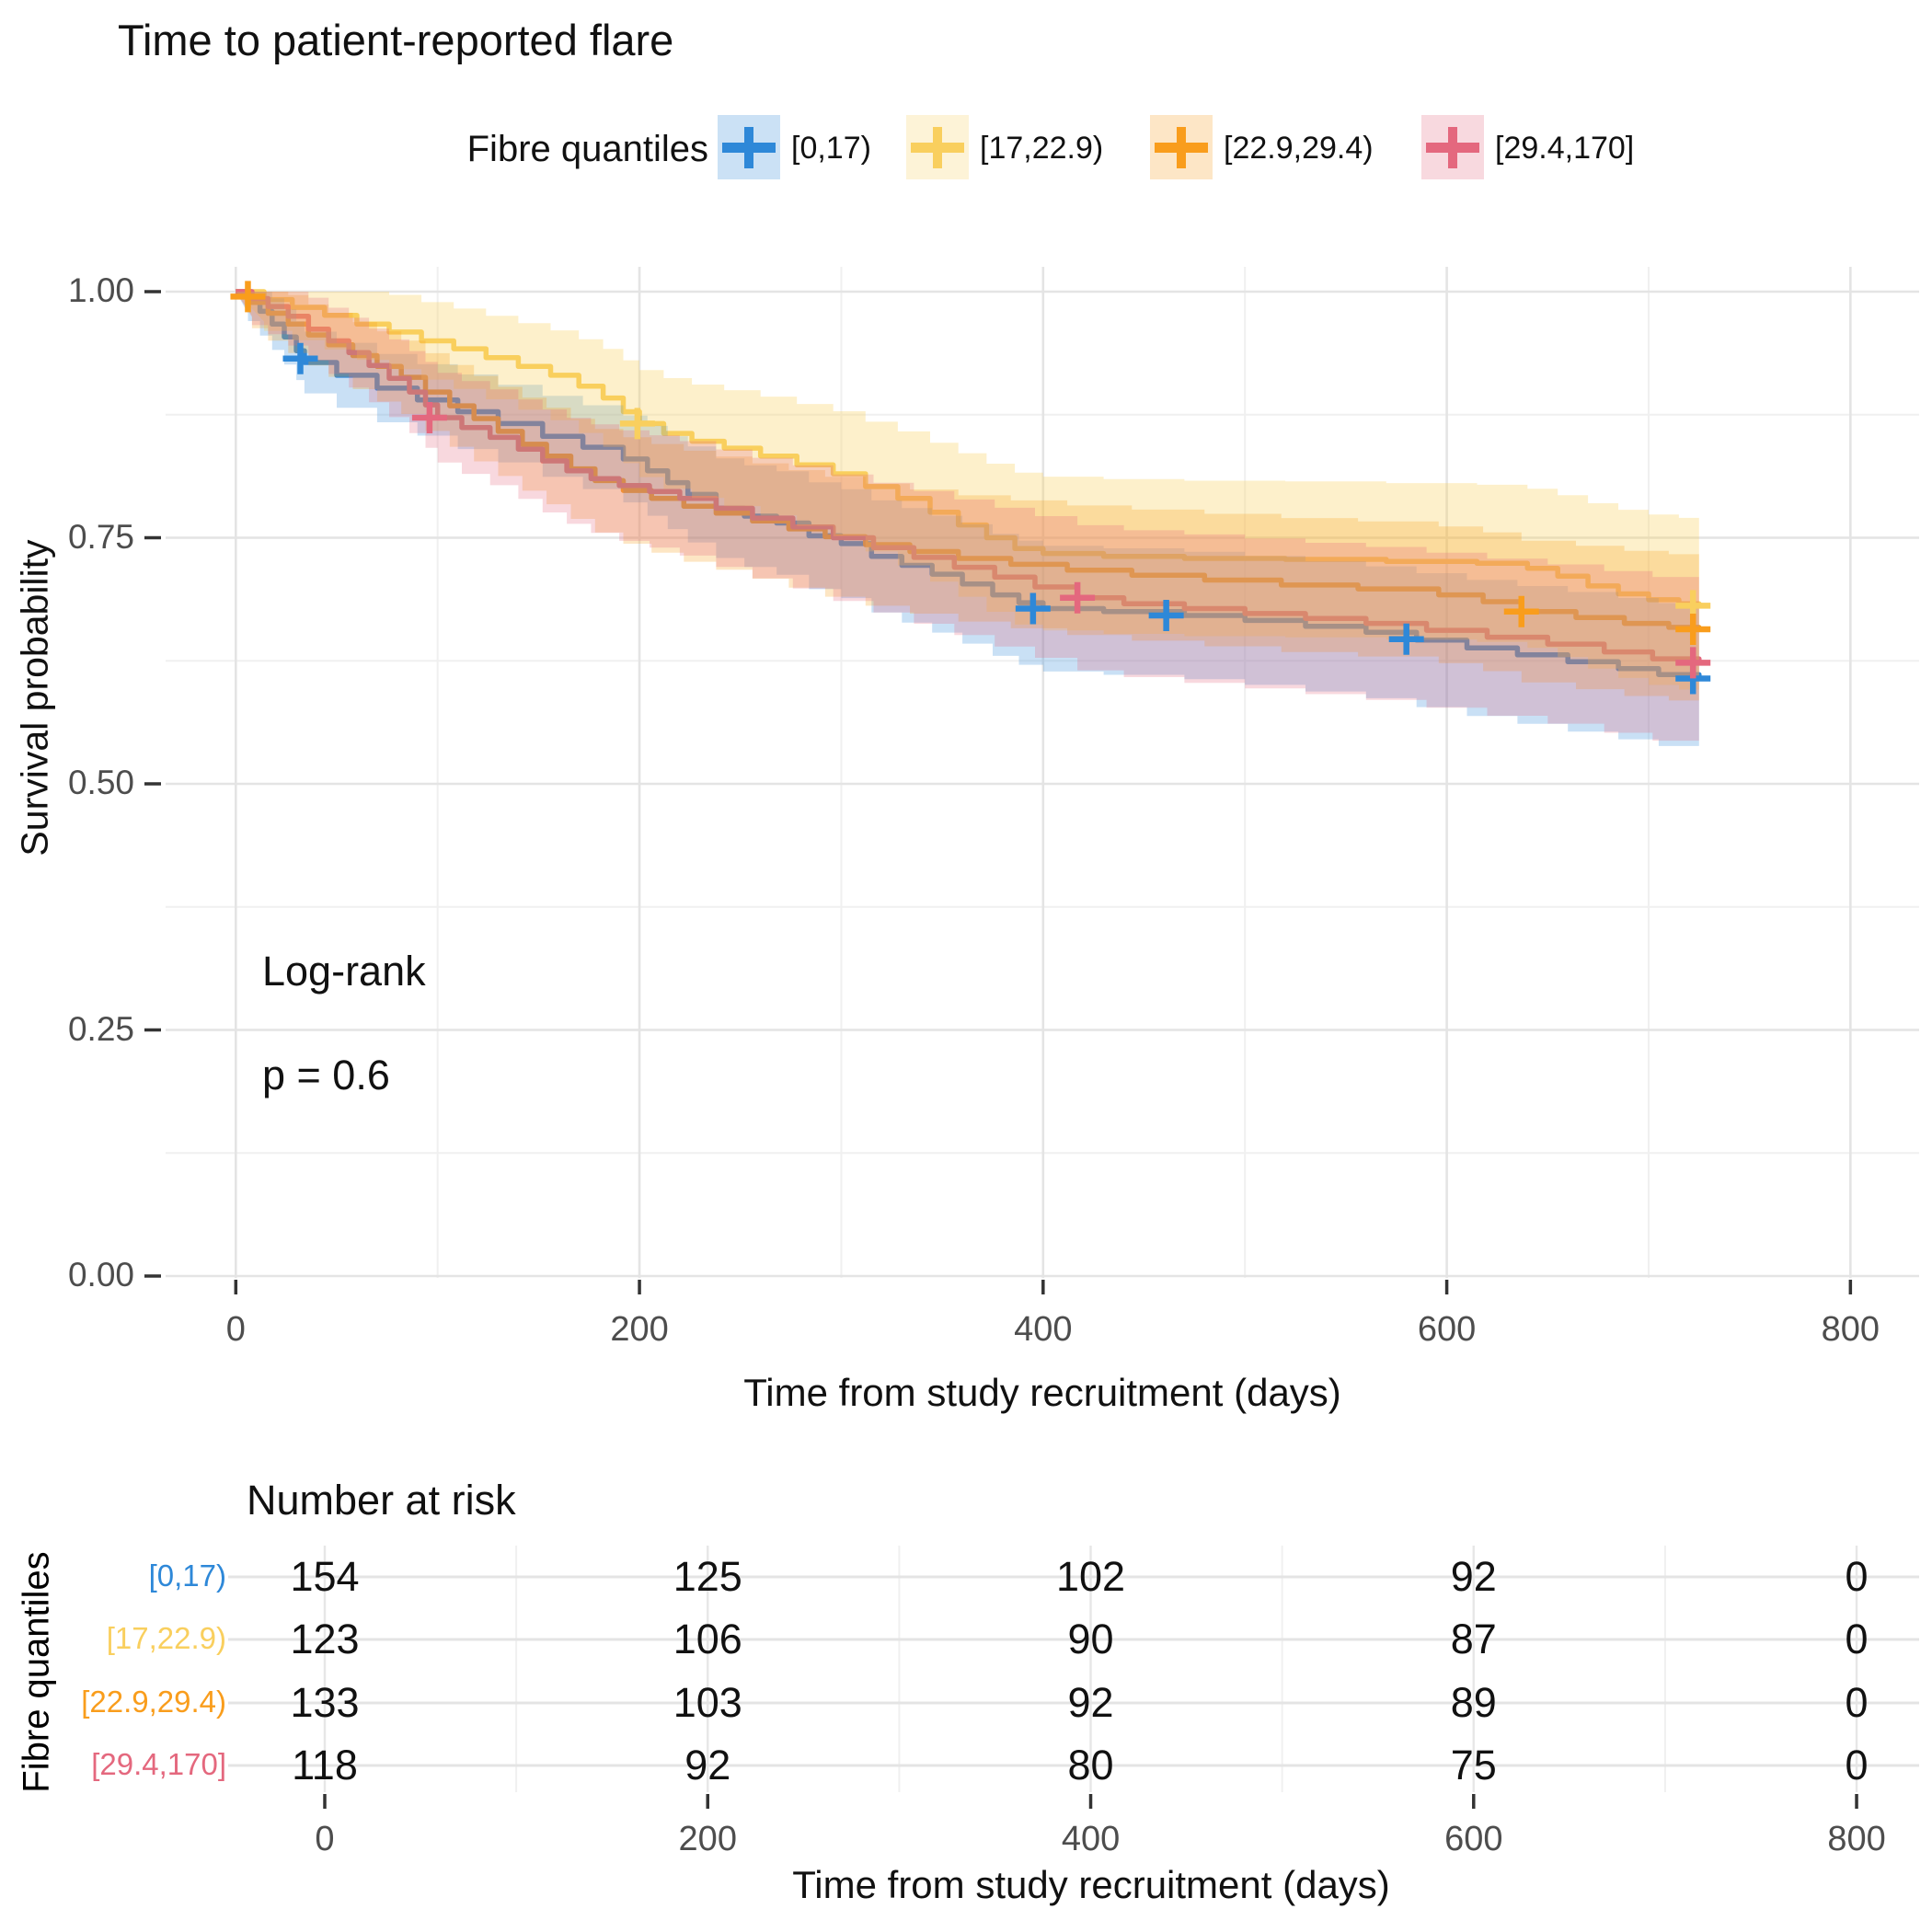 Image resolution: width=1932 pixels, height=1932 pixels. I want to click on risk-count-[0,17)-t200: 125, so click(707, 1576).